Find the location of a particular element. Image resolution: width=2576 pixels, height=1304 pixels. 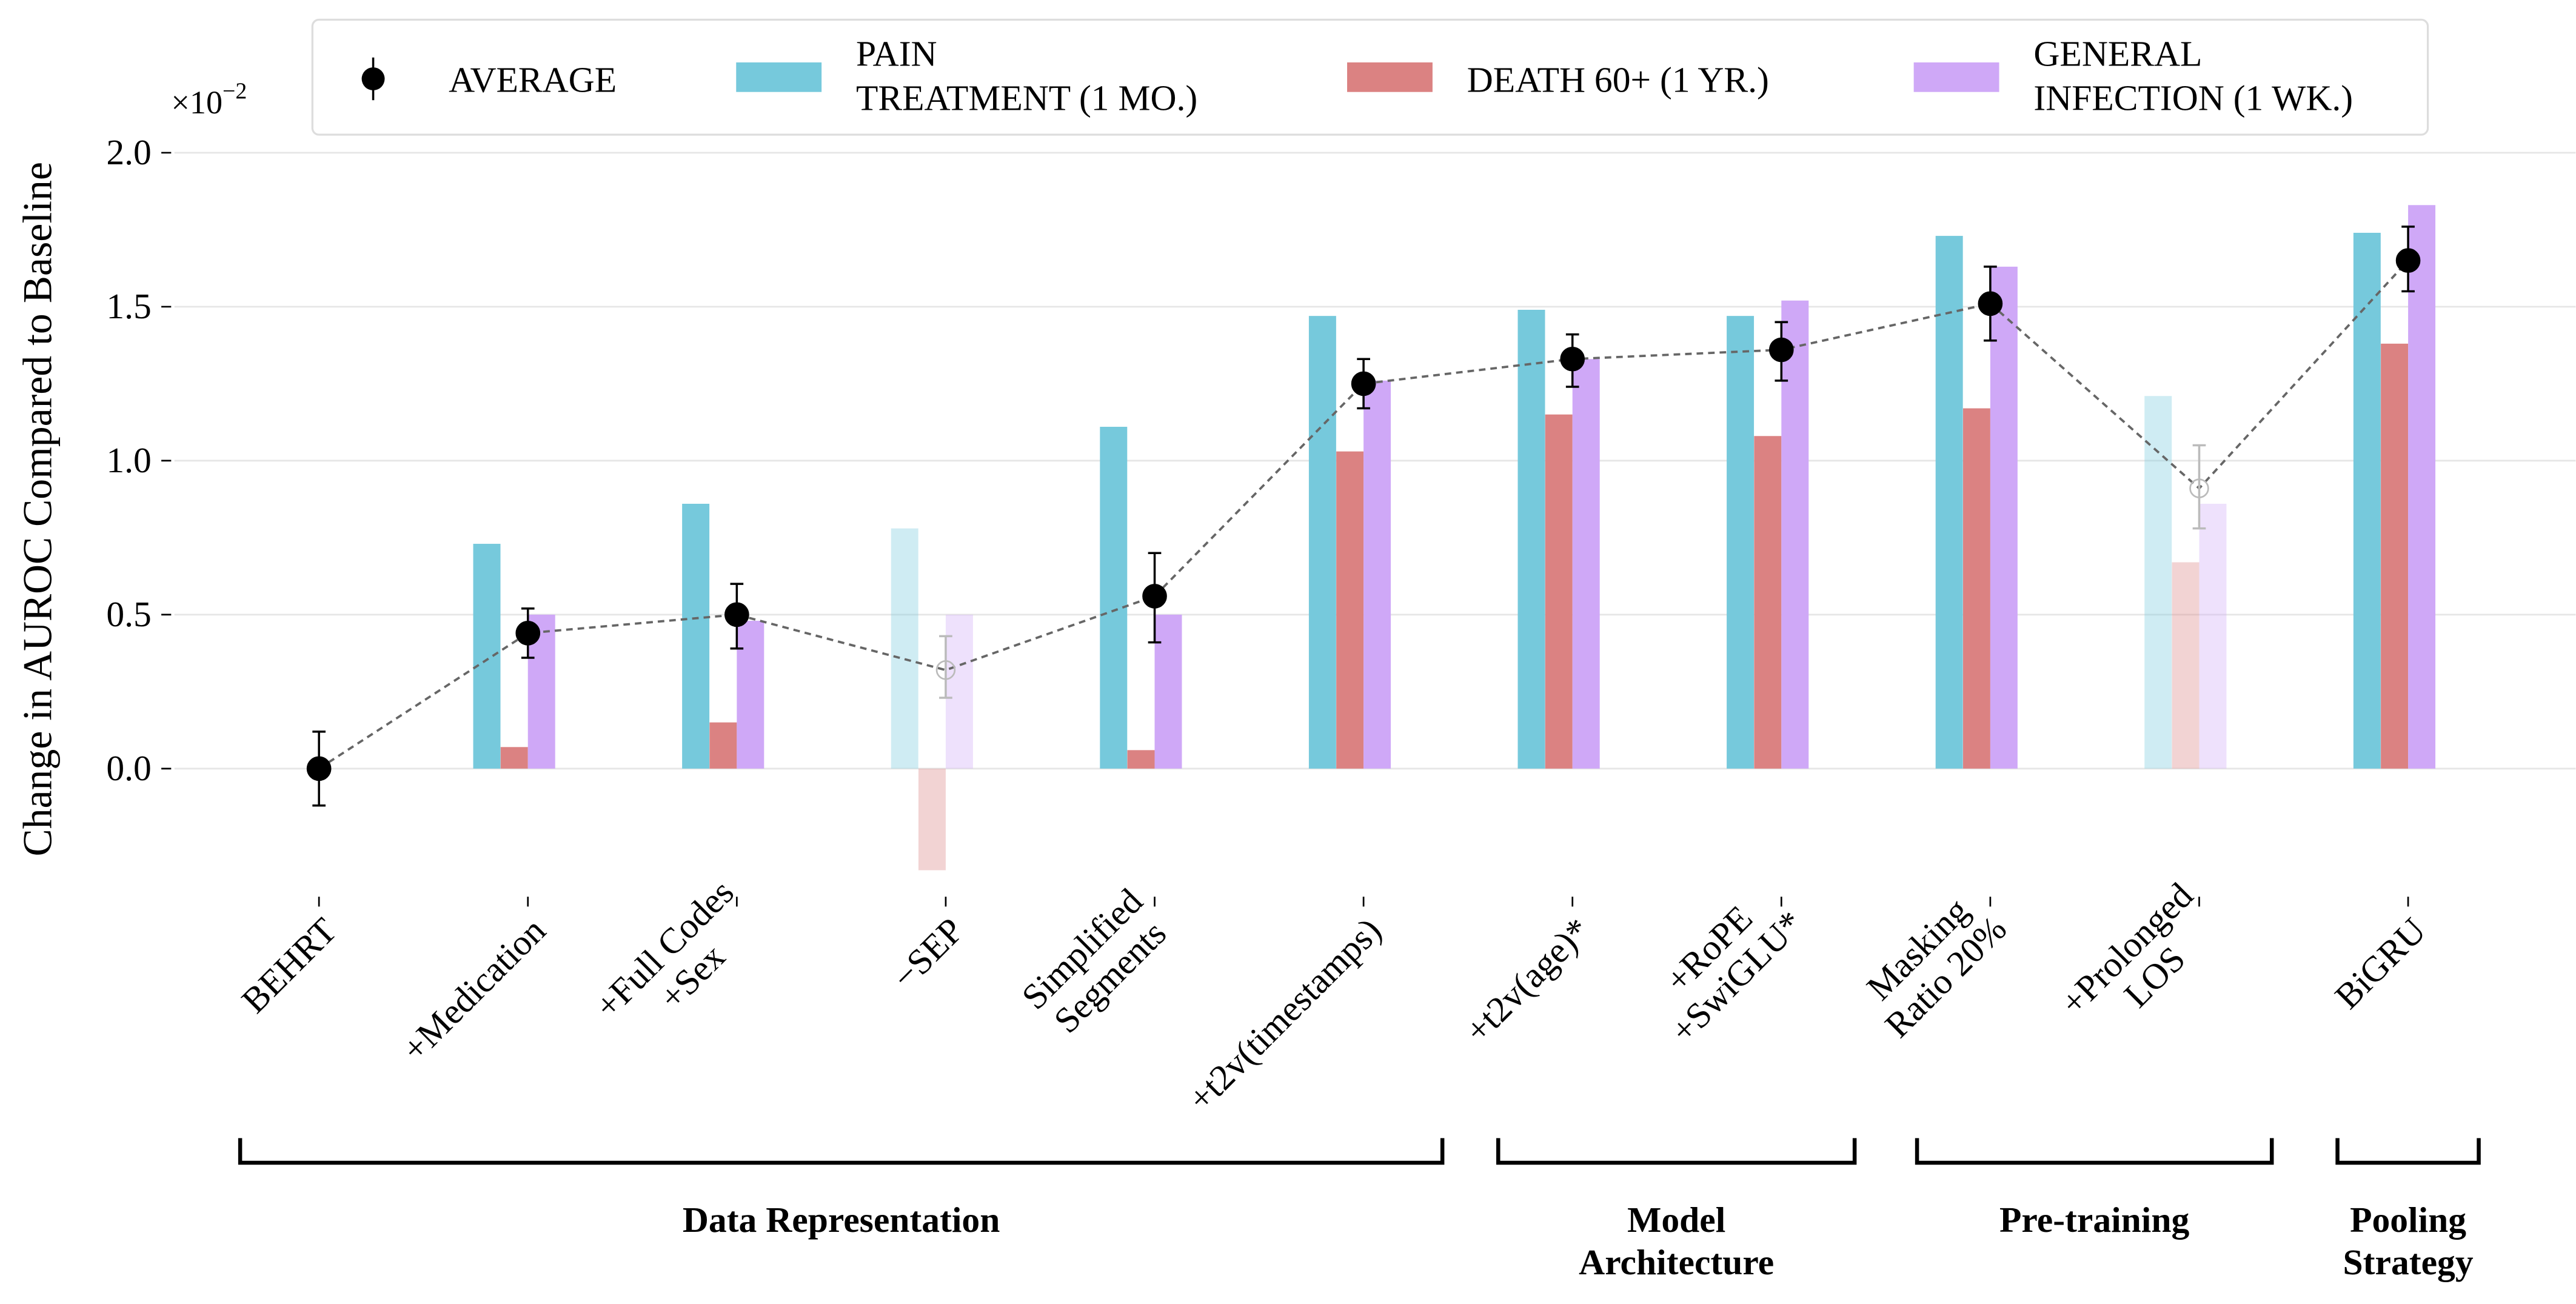

group-label-line: Data Representation is located at coordinates (841, 1220).